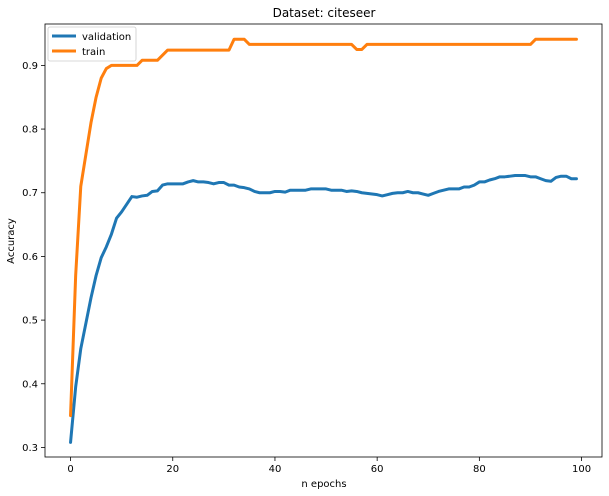 This screenshot has width=609, height=496. Describe the element at coordinates (30, 384) in the screenshot. I see `y-tick-label: 0.4` at that location.